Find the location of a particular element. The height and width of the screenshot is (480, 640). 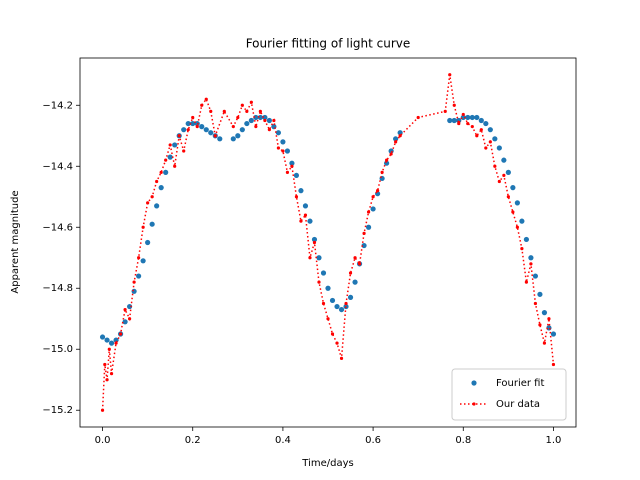

x-tick-label: 0.4 is located at coordinates (283, 440).